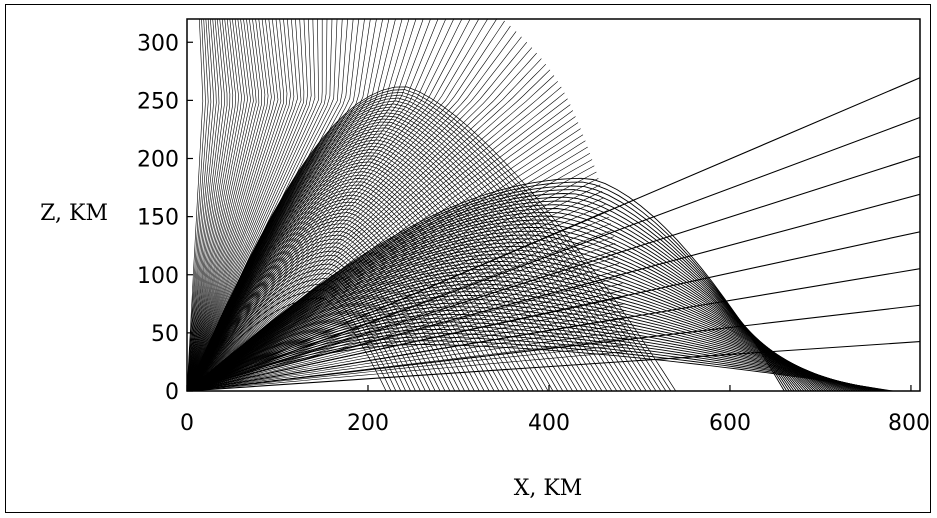 The image size is (937, 518). I want to click on y-axis: 0 50 100 150 200 250 300, so click(165, 218).